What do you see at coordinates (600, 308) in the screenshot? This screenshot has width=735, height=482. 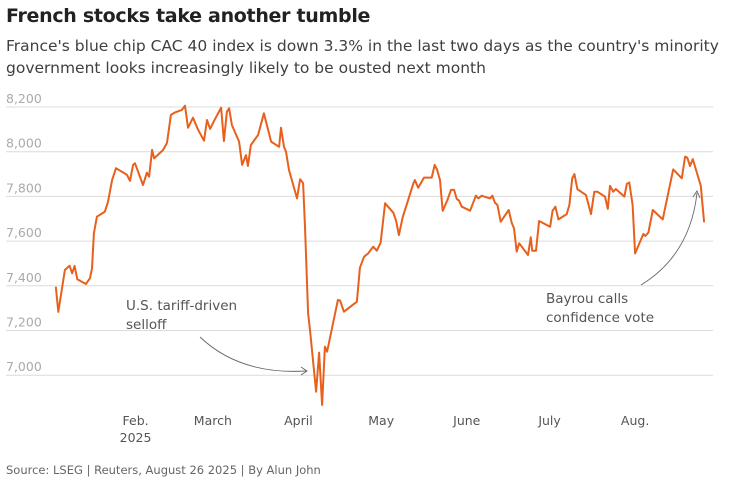 I see `annotation-bayrou: Bayrou calls confidence vote` at bounding box center [600, 308].